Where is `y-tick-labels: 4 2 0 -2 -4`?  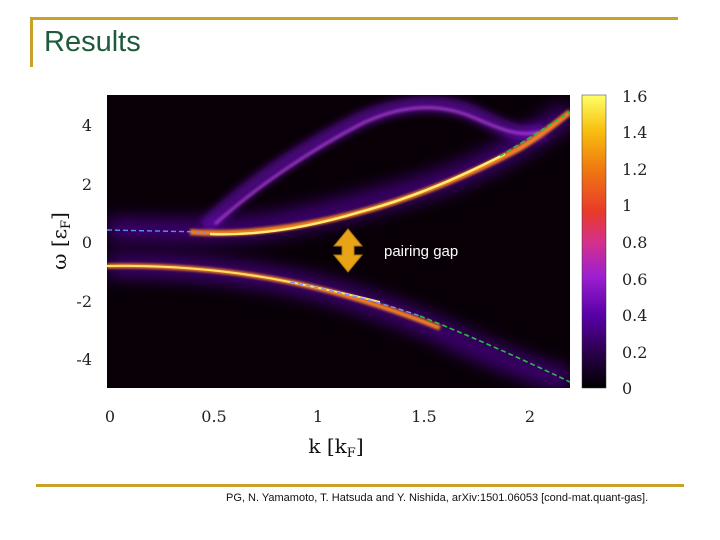 y-tick-labels: 4 2 0 -2 -4 is located at coordinates (84, 242).